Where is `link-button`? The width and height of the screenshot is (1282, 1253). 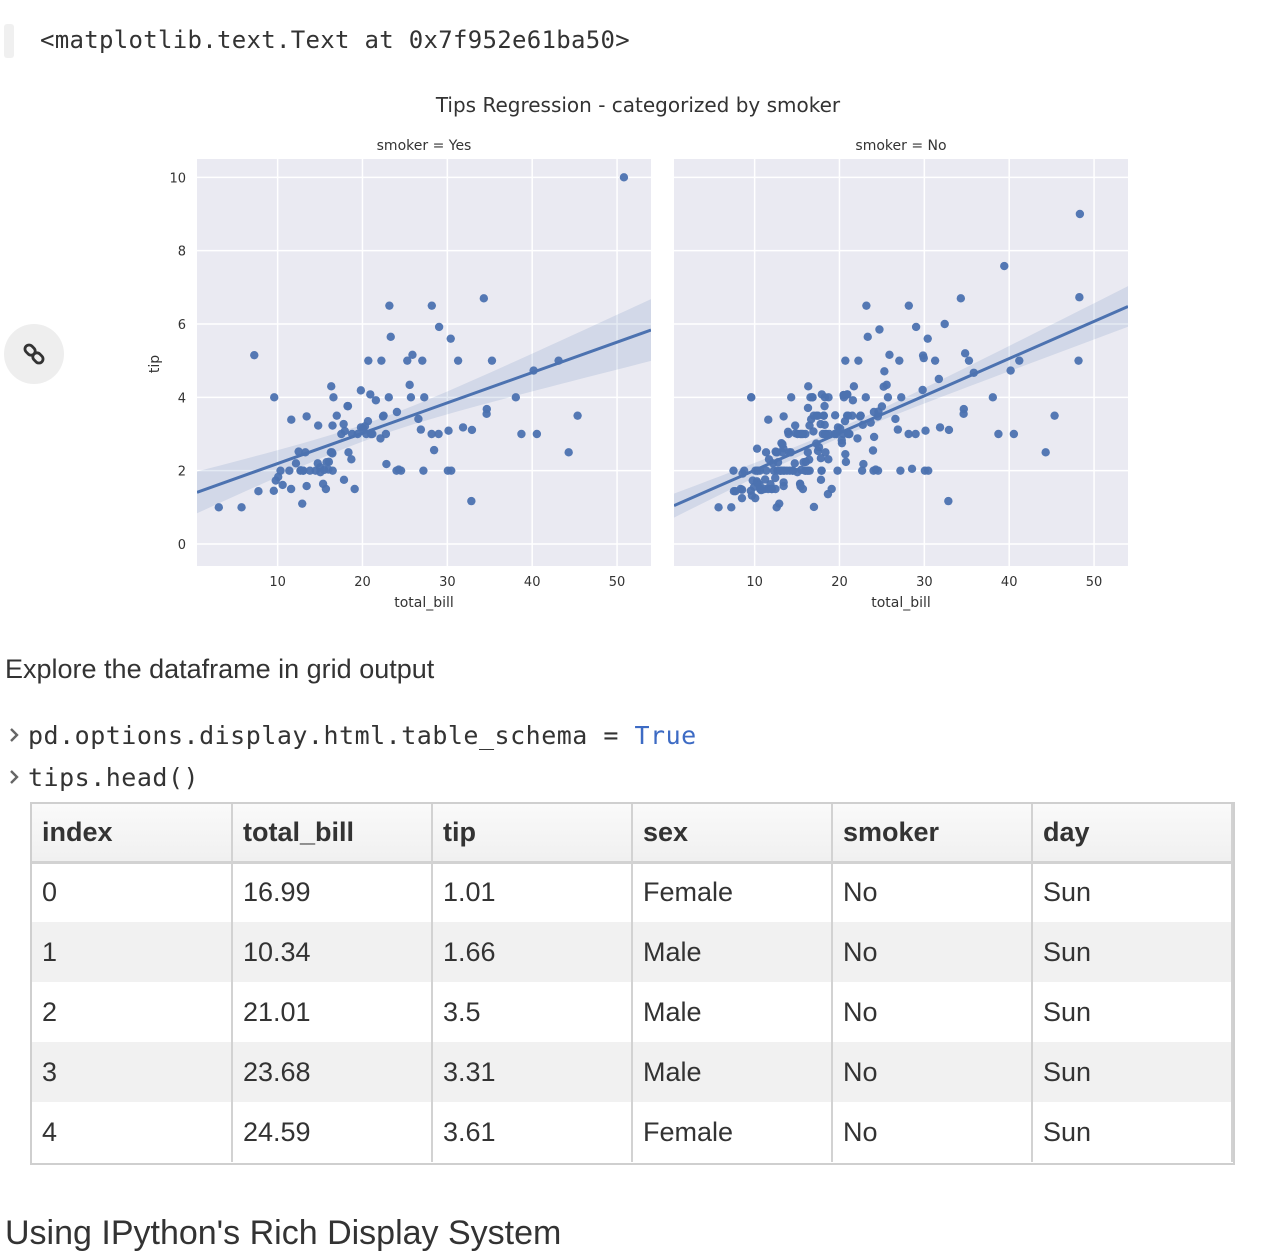 link-button is located at coordinates (34, 354).